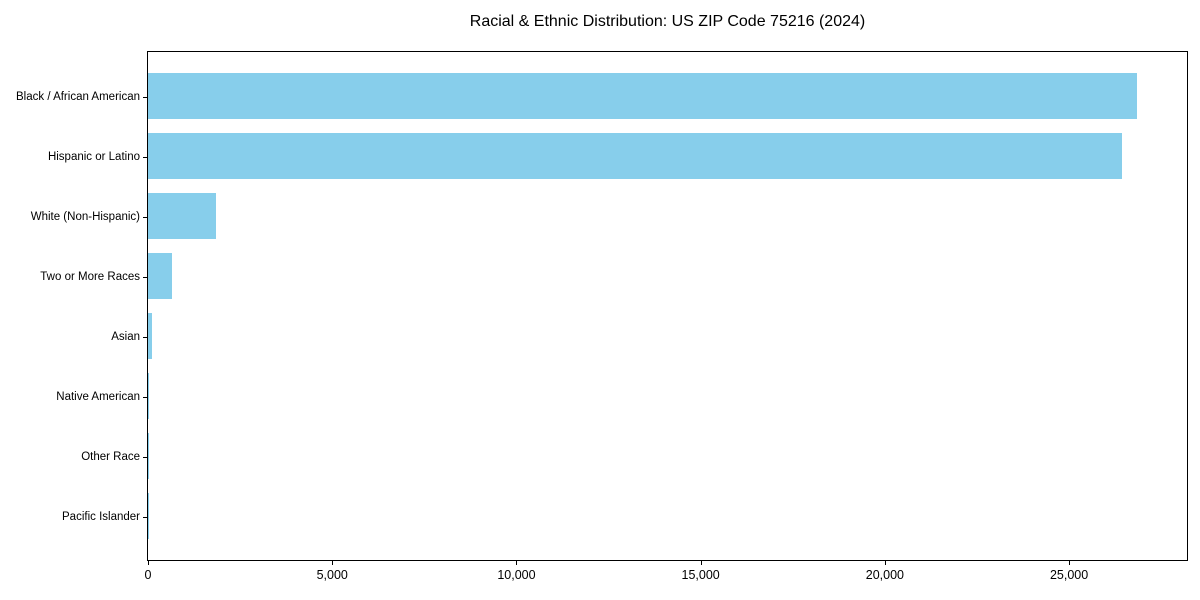 Image resolution: width=1200 pixels, height=600 pixels. I want to click on y-tick-label: Other Race, so click(110, 457).